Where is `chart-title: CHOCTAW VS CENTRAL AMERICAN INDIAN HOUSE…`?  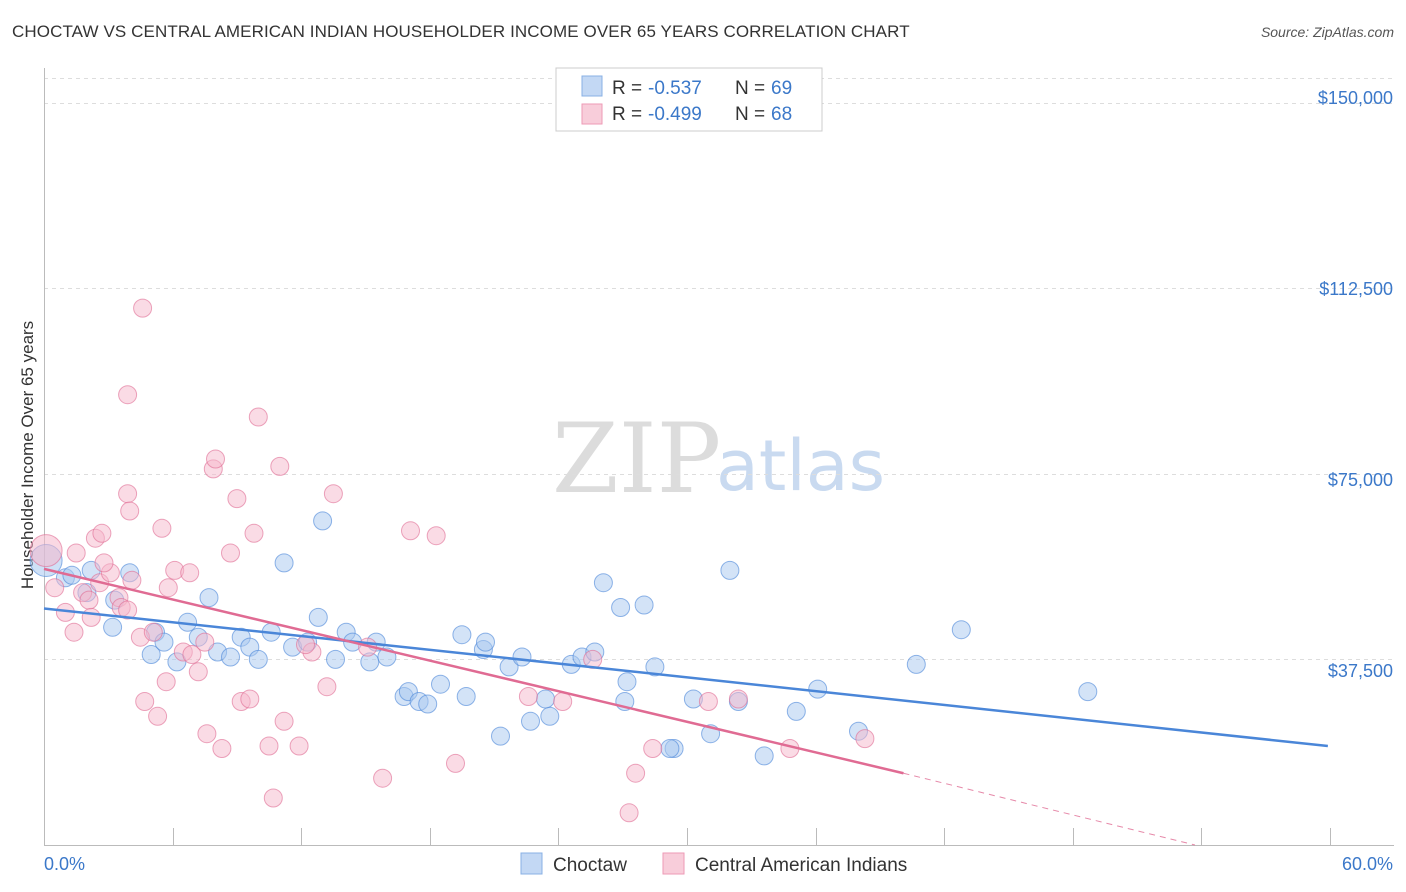
chart-title: CHOCTAW VS CENTRAL AMERICAN INDIAN HOUSE… is located at coordinates (461, 31).